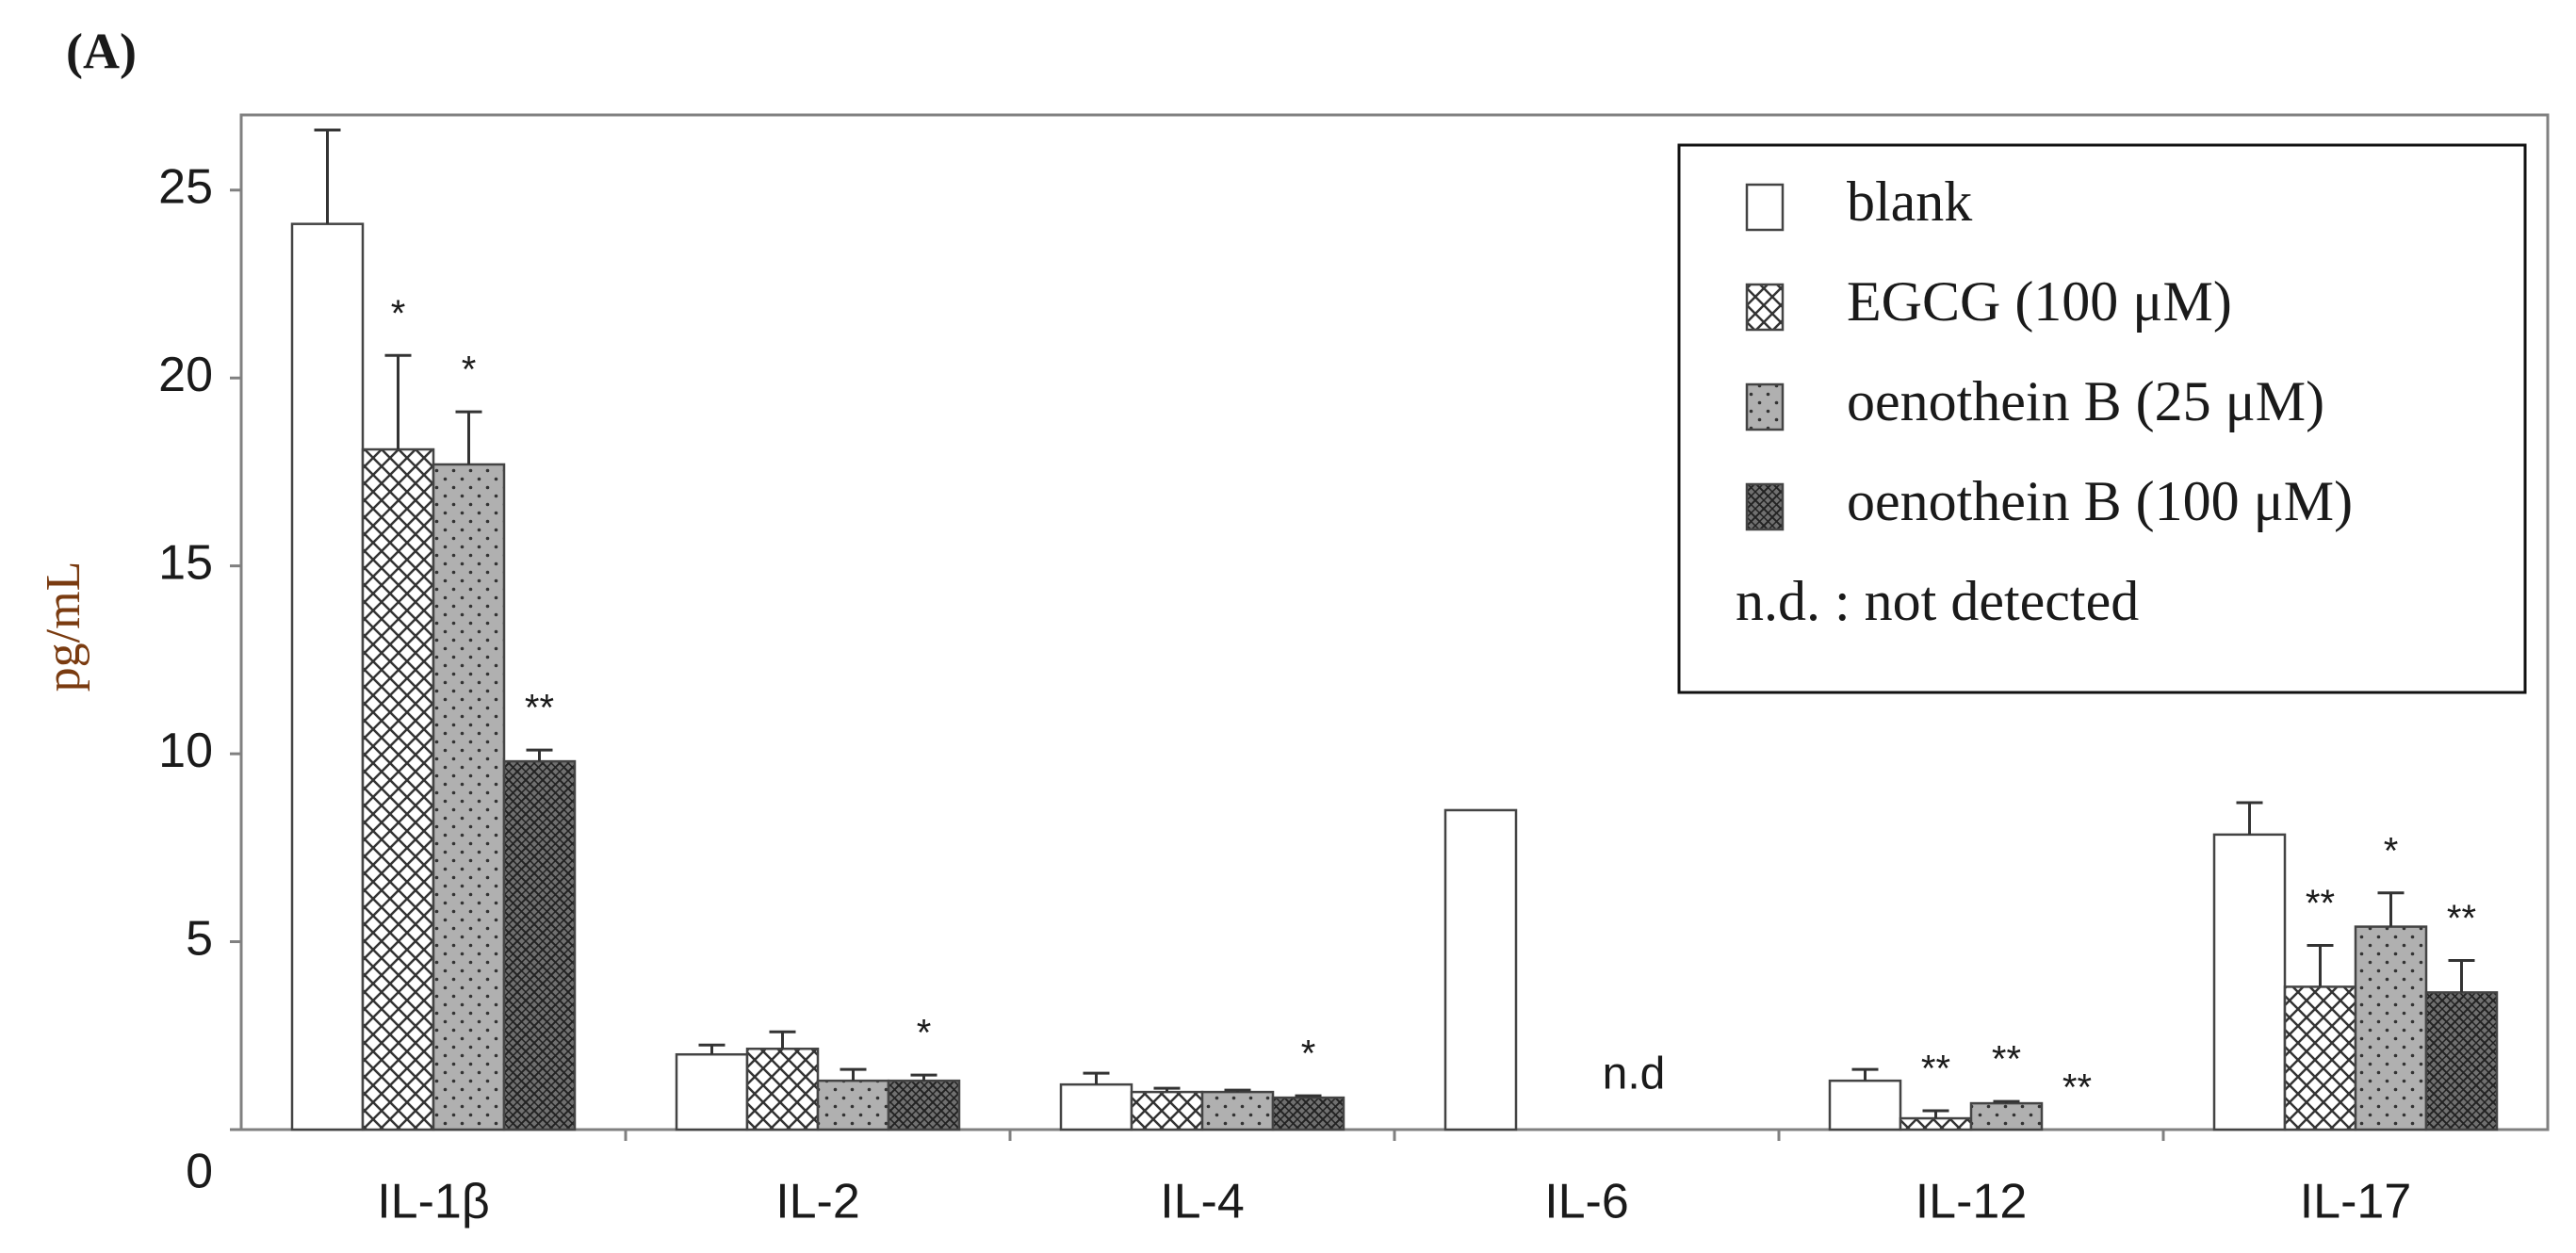 The width and height of the screenshot is (2576, 1253). Describe the element at coordinates (101, 51) in the screenshot. I see `panel-label: (A)` at that location.